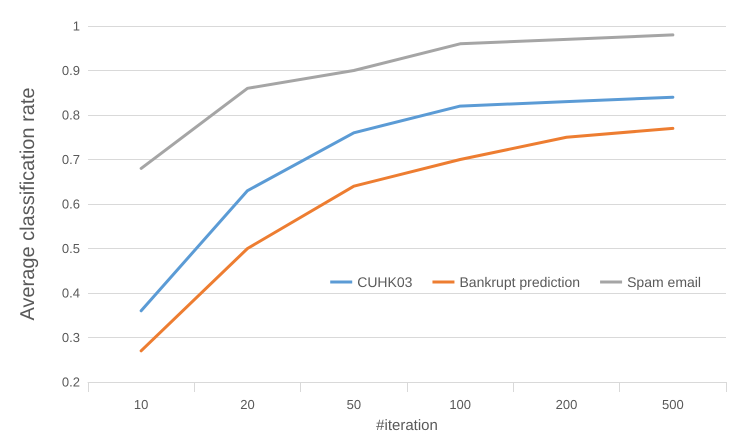 The image size is (754, 446). Describe the element at coordinates (567, 404) in the screenshot. I see `x-tick-label: 200` at that location.